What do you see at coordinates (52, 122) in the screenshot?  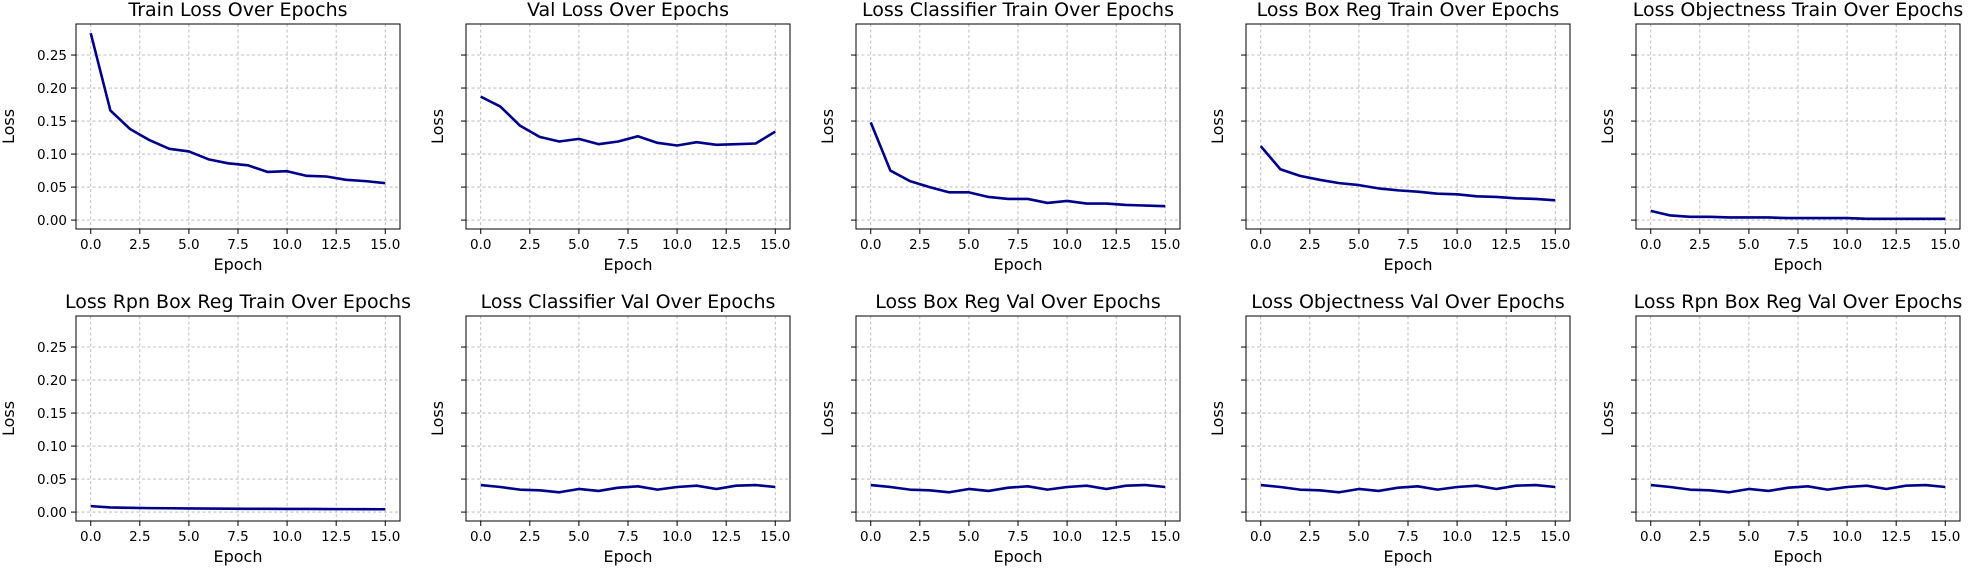 I see `y-tick-label: 0.15` at bounding box center [52, 122].